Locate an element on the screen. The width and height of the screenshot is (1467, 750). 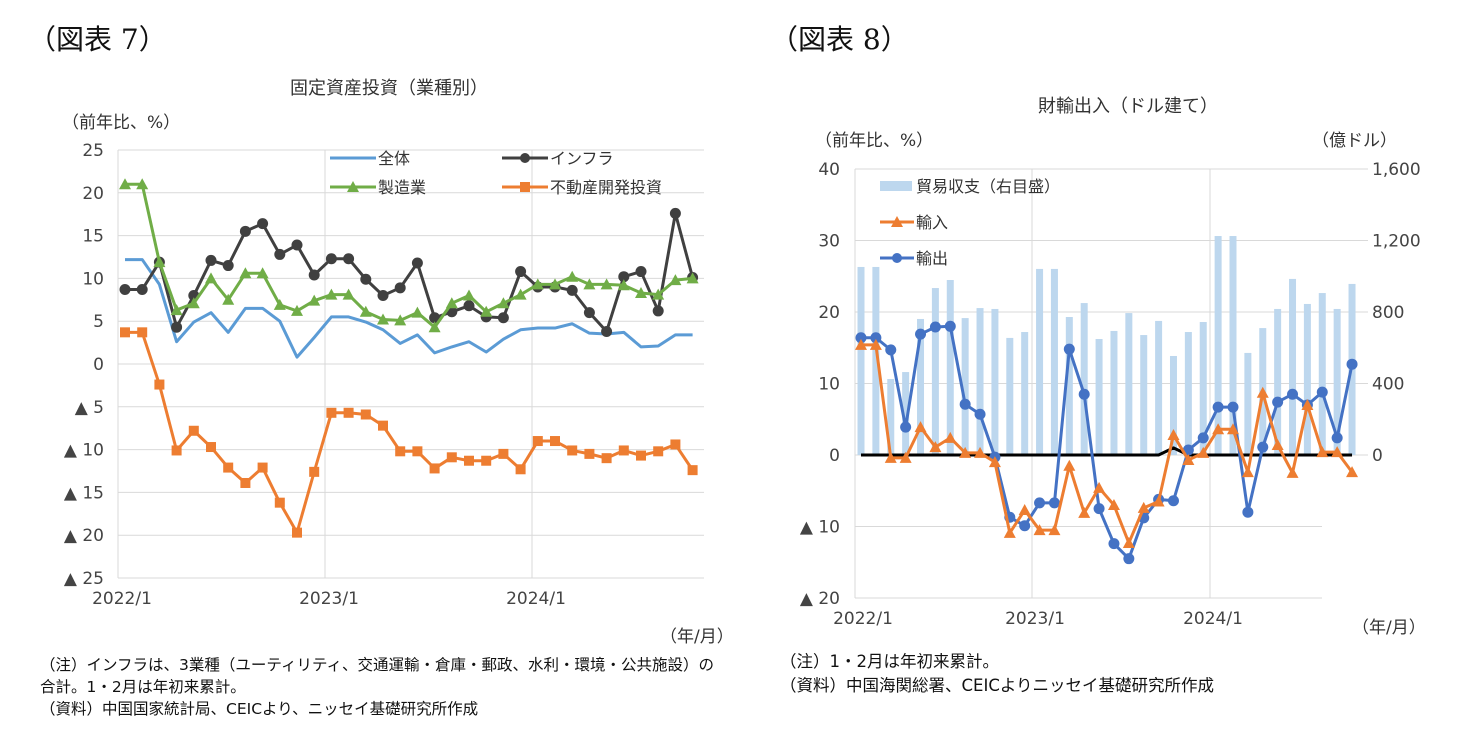
x-tick-label: 2024/1 is located at coordinates (536, 599).